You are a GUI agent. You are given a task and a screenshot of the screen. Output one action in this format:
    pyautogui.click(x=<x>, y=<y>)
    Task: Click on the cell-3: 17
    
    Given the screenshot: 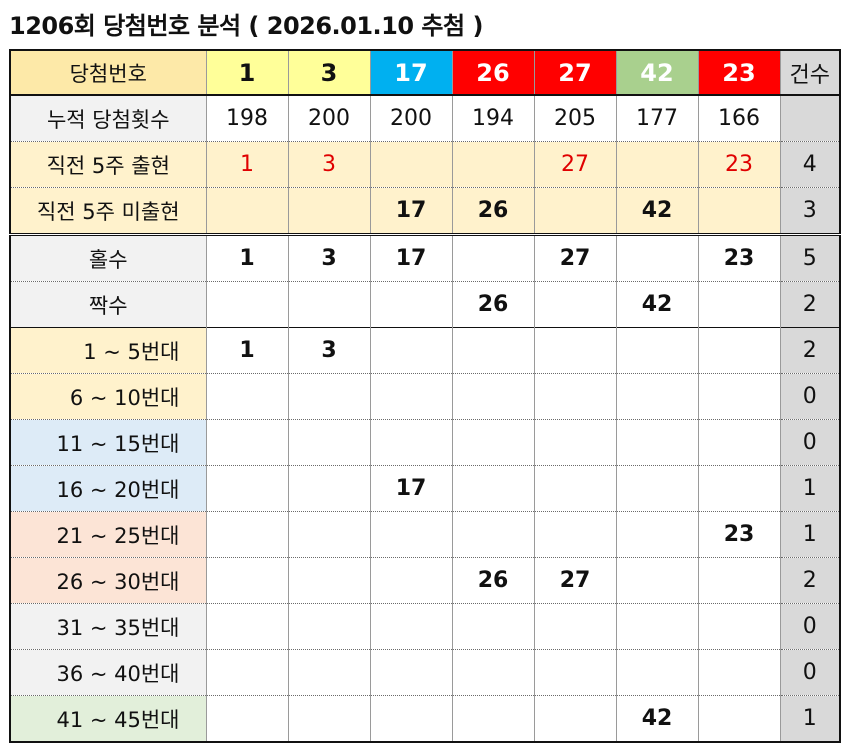 What is the action you would take?
    pyautogui.click(x=411, y=488)
    